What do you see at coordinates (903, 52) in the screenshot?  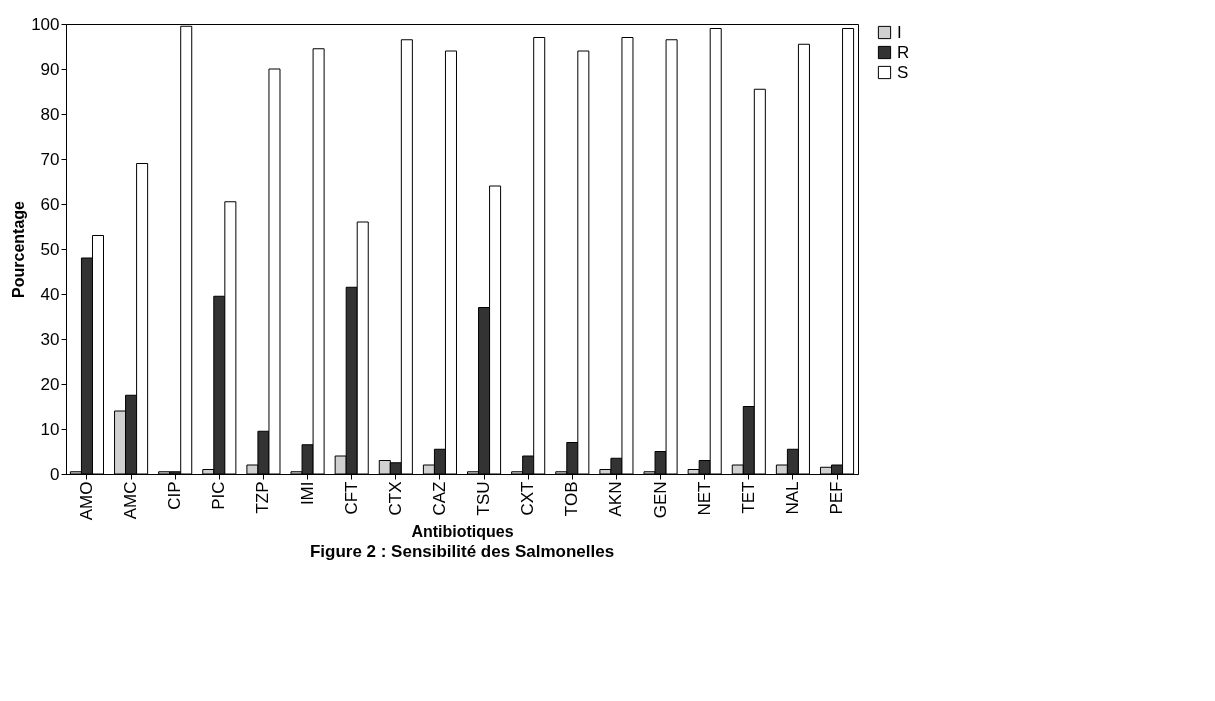 I see `legend-label: R` at bounding box center [903, 52].